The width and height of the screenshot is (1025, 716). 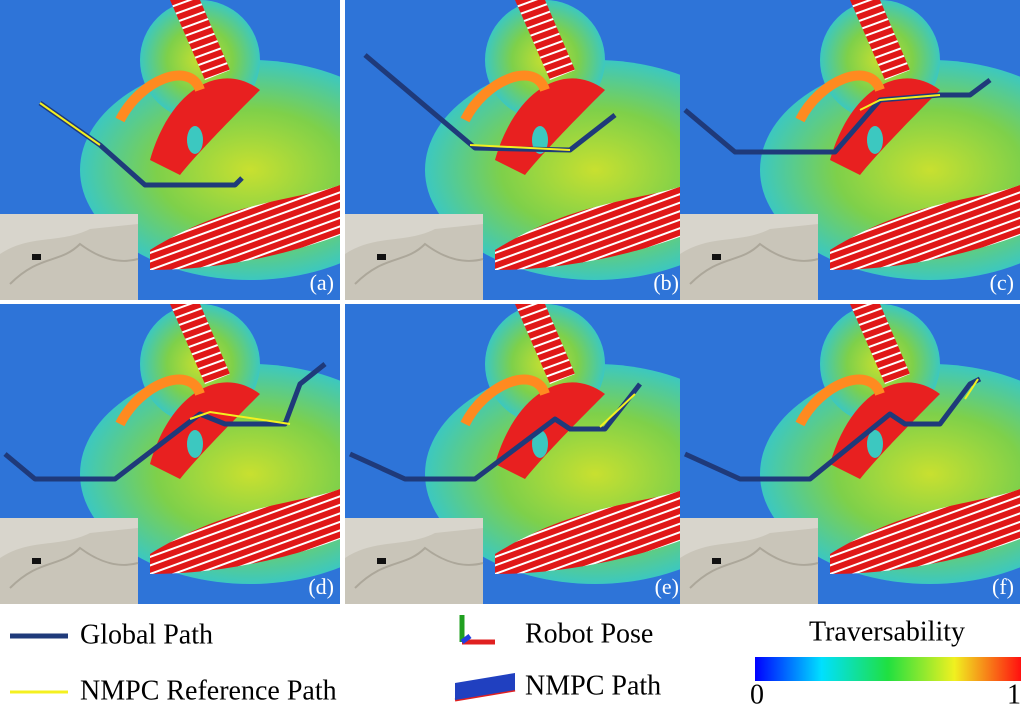 What do you see at coordinates (666, 282) in the screenshot?
I see `panel-label: (b)` at bounding box center [666, 282].